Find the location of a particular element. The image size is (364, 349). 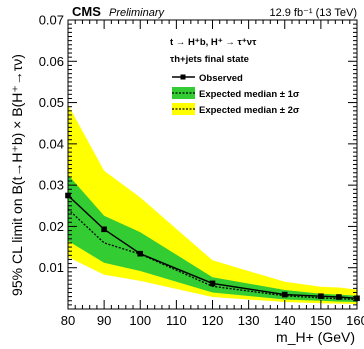

experiment-label: CMS is located at coordinates (86, 11).